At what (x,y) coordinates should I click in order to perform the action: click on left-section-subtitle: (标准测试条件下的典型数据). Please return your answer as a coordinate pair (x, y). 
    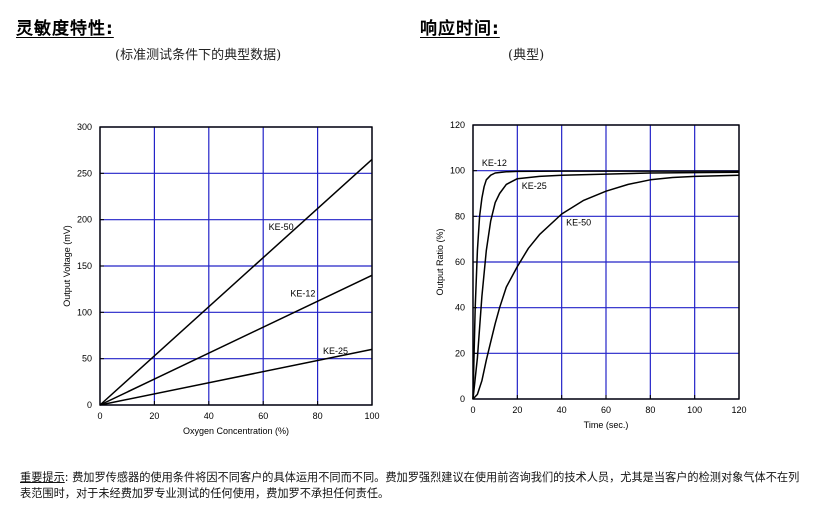
    Looking at the image, I should click on (198, 55).